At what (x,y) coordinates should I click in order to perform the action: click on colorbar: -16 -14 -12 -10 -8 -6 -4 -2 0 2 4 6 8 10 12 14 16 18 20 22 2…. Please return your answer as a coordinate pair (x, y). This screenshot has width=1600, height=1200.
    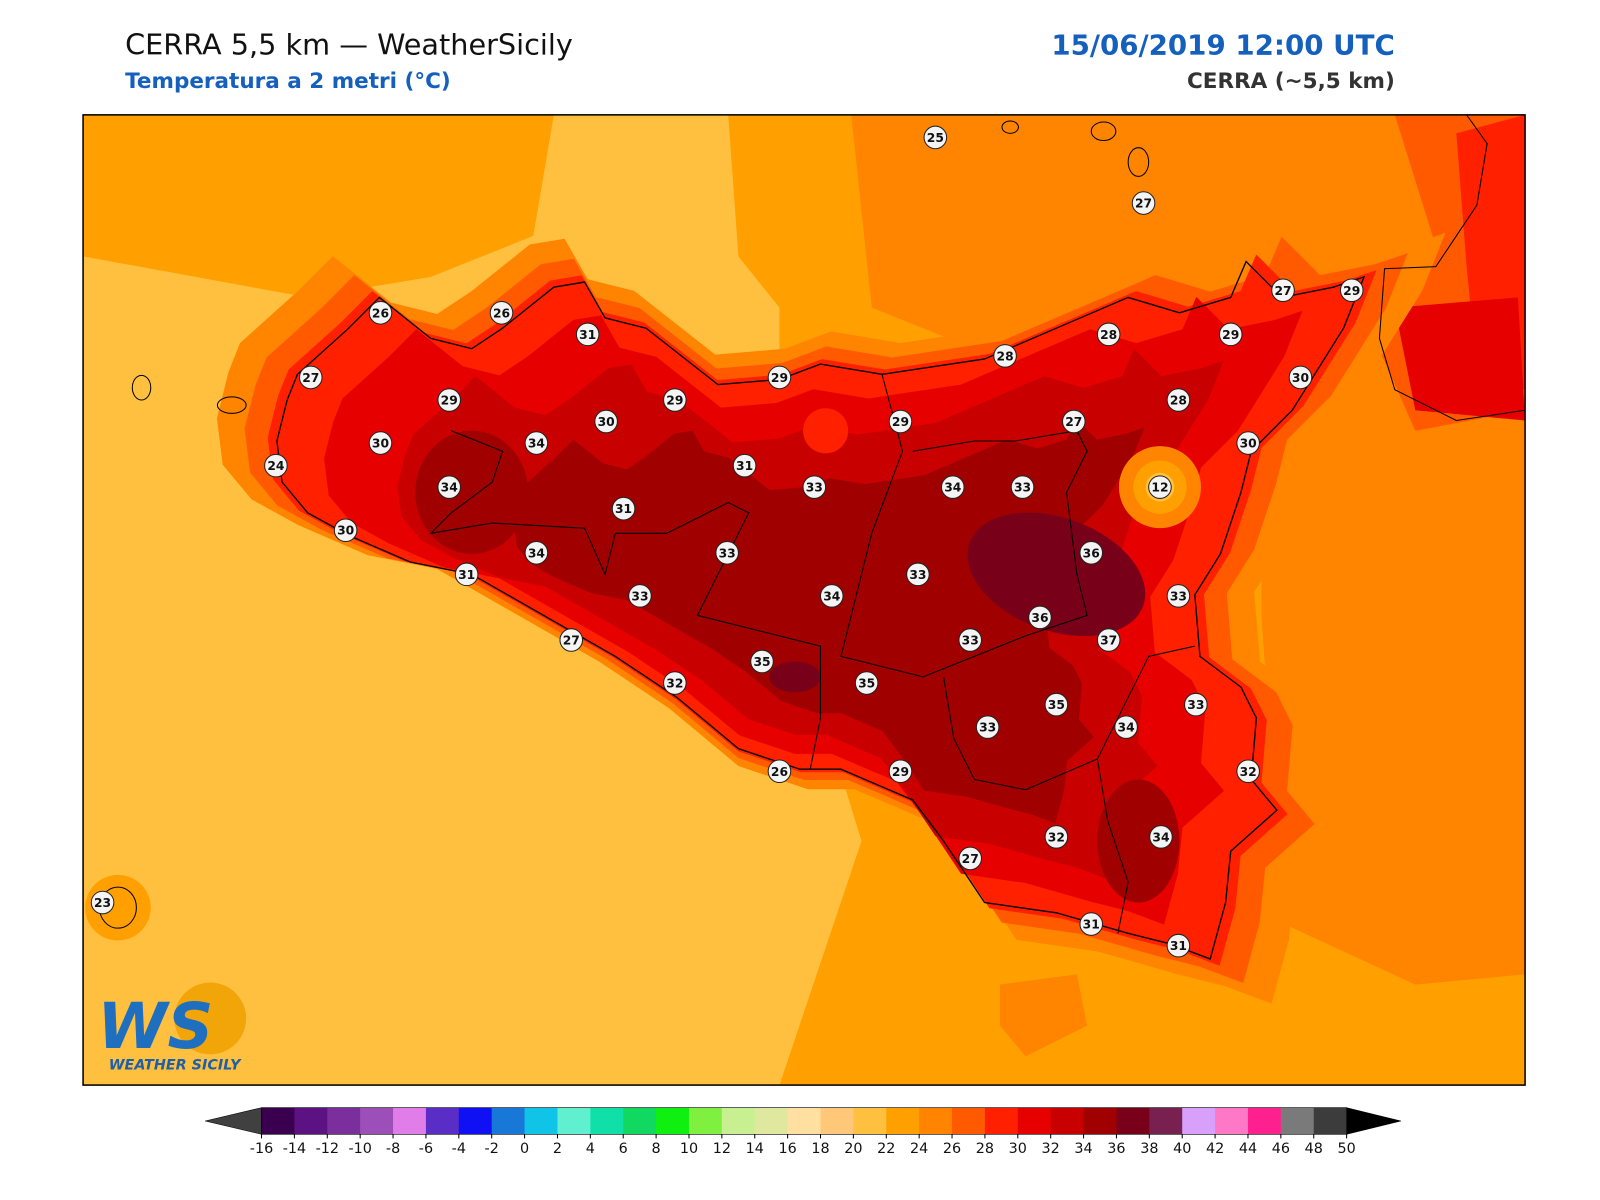
    Looking at the image, I should click on (803, 1132).